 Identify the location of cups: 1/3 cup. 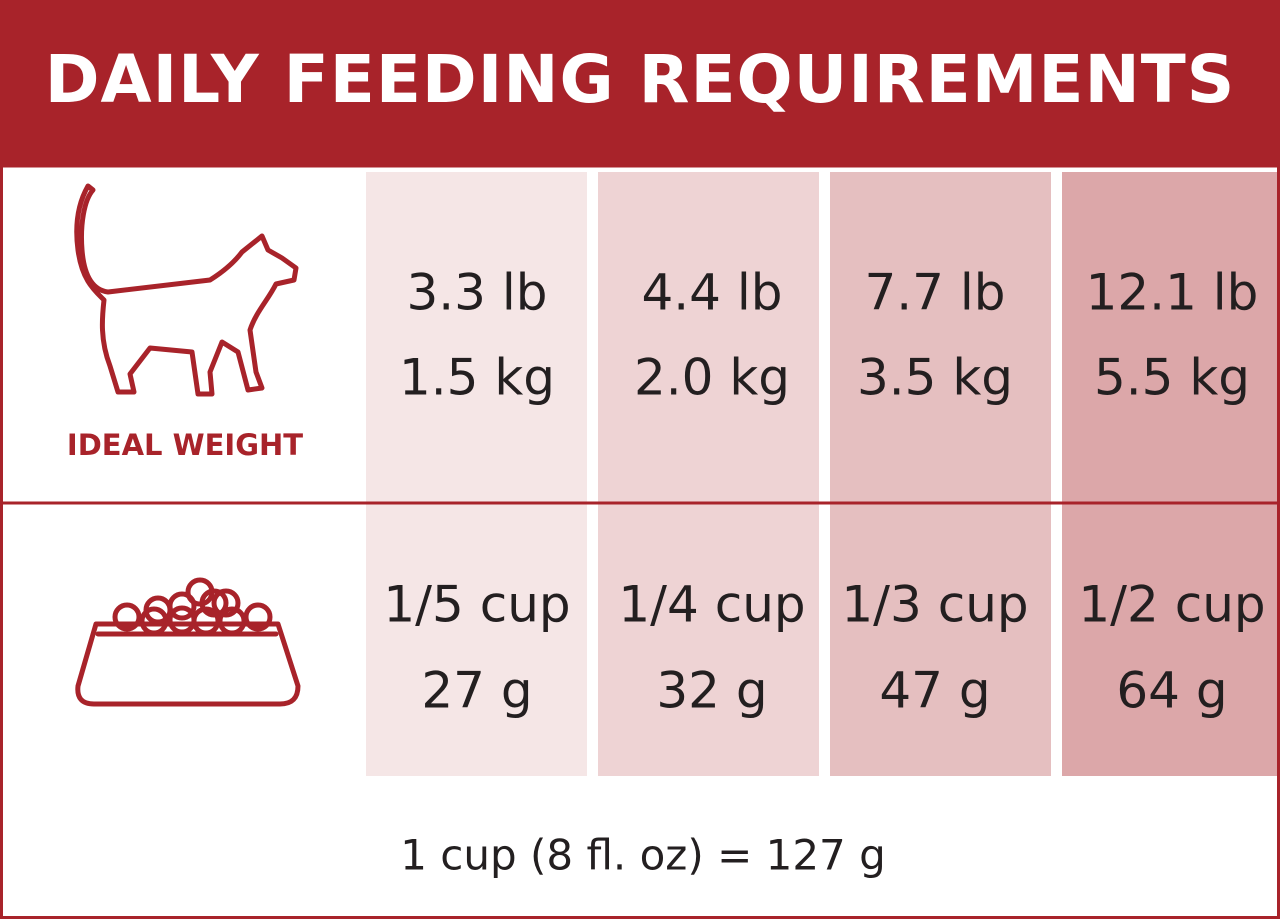
(934, 605).